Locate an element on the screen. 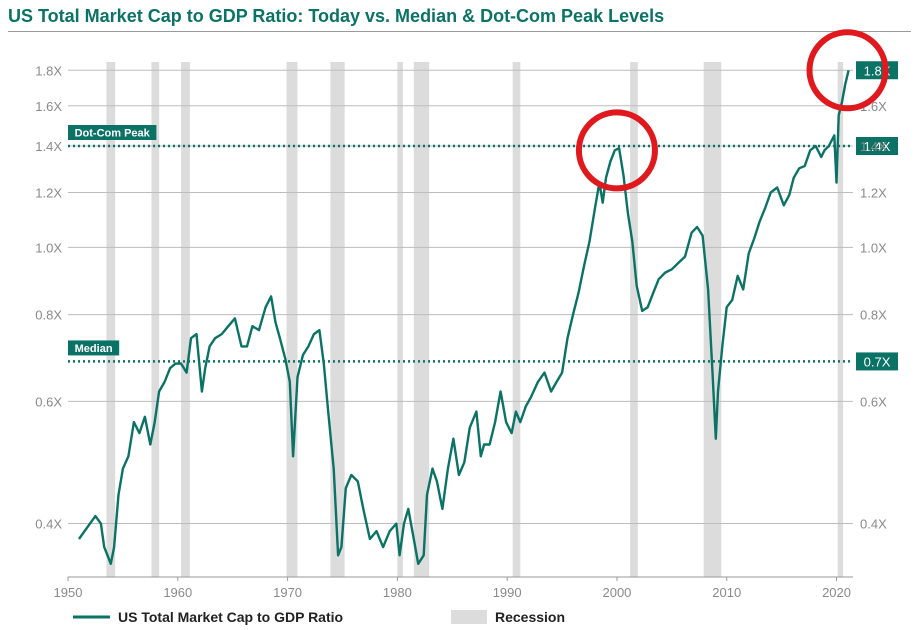 The image size is (917, 630). legend-label-series: US Total Market Cap to GDP Ratio is located at coordinates (230, 617).